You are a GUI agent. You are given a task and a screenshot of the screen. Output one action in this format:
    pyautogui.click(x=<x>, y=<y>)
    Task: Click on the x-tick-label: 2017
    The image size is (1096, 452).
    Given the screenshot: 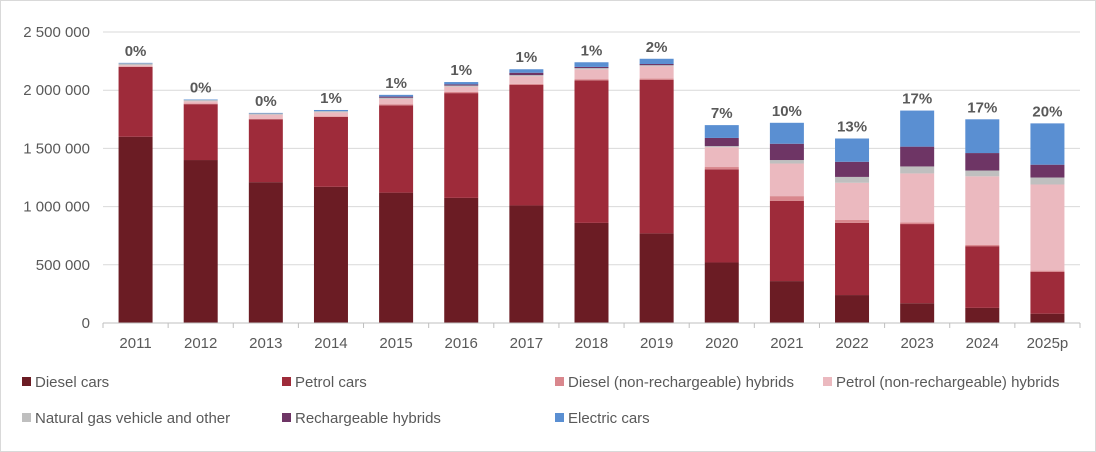 What is the action you would take?
    pyautogui.click(x=526, y=343)
    